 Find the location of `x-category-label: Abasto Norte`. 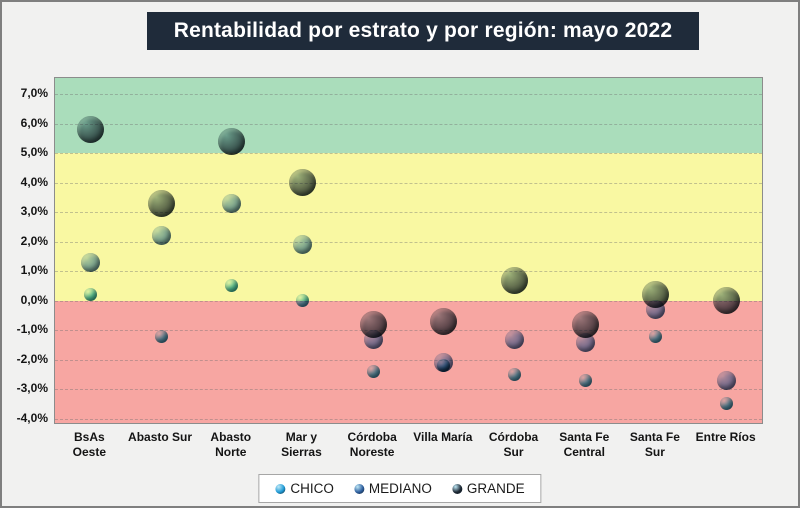

x-category-label: Abasto Norte is located at coordinates (231, 445).